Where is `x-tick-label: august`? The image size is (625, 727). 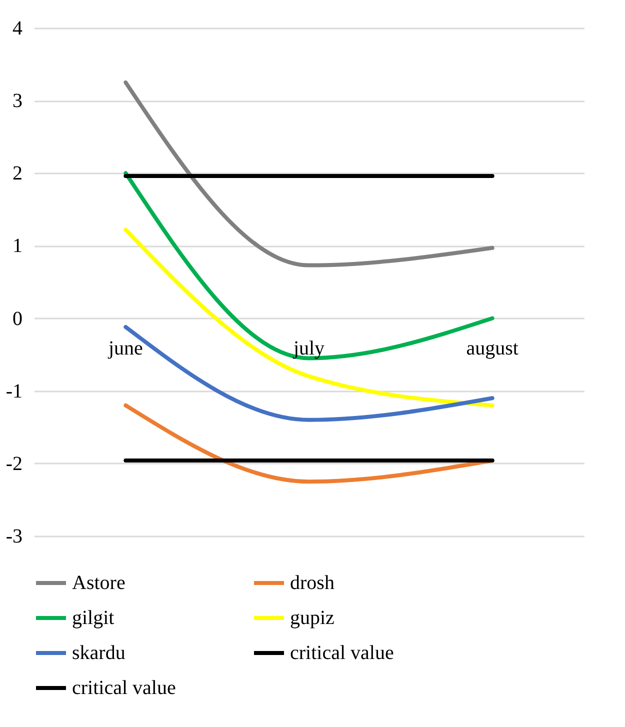 x-tick-label: august is located at coordinates (492, 348).